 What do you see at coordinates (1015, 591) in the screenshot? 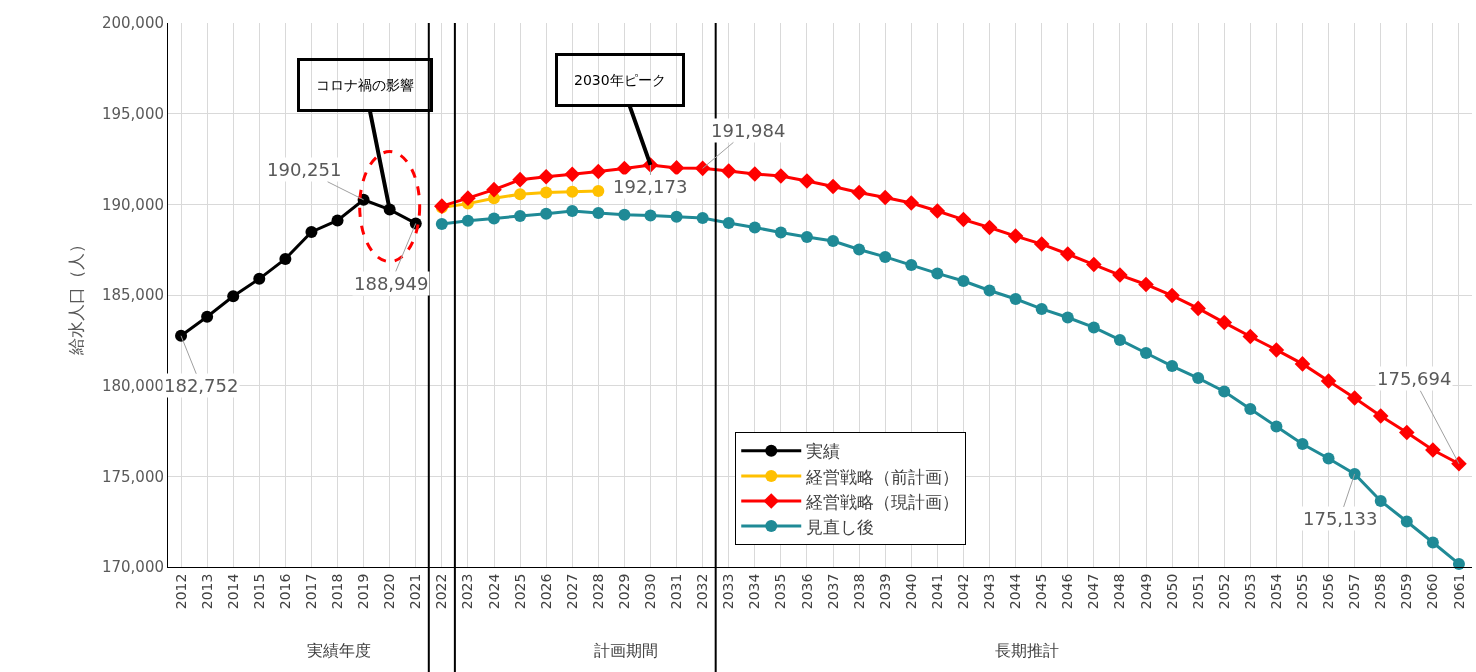
I see `x-tick-label: 2044` at bounding box center [1015, 591].